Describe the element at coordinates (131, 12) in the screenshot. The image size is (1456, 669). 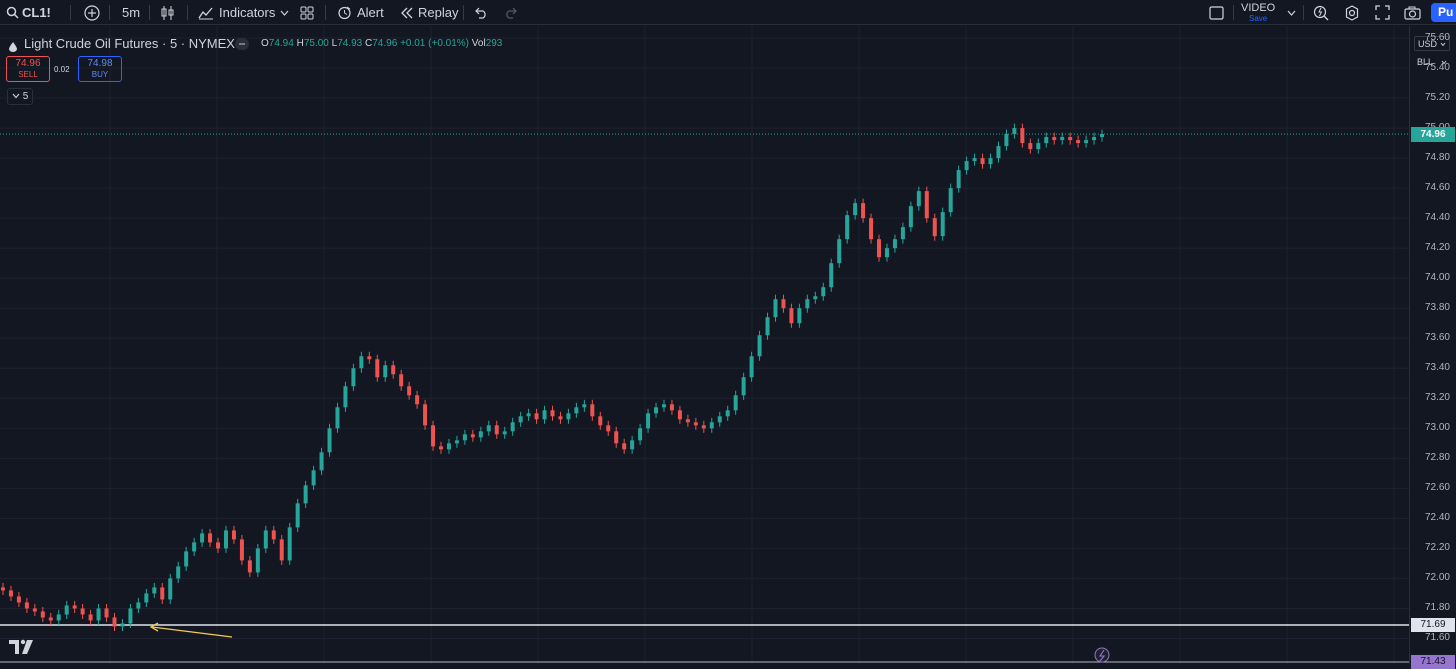
I see `interval-button: 5m` at that location.